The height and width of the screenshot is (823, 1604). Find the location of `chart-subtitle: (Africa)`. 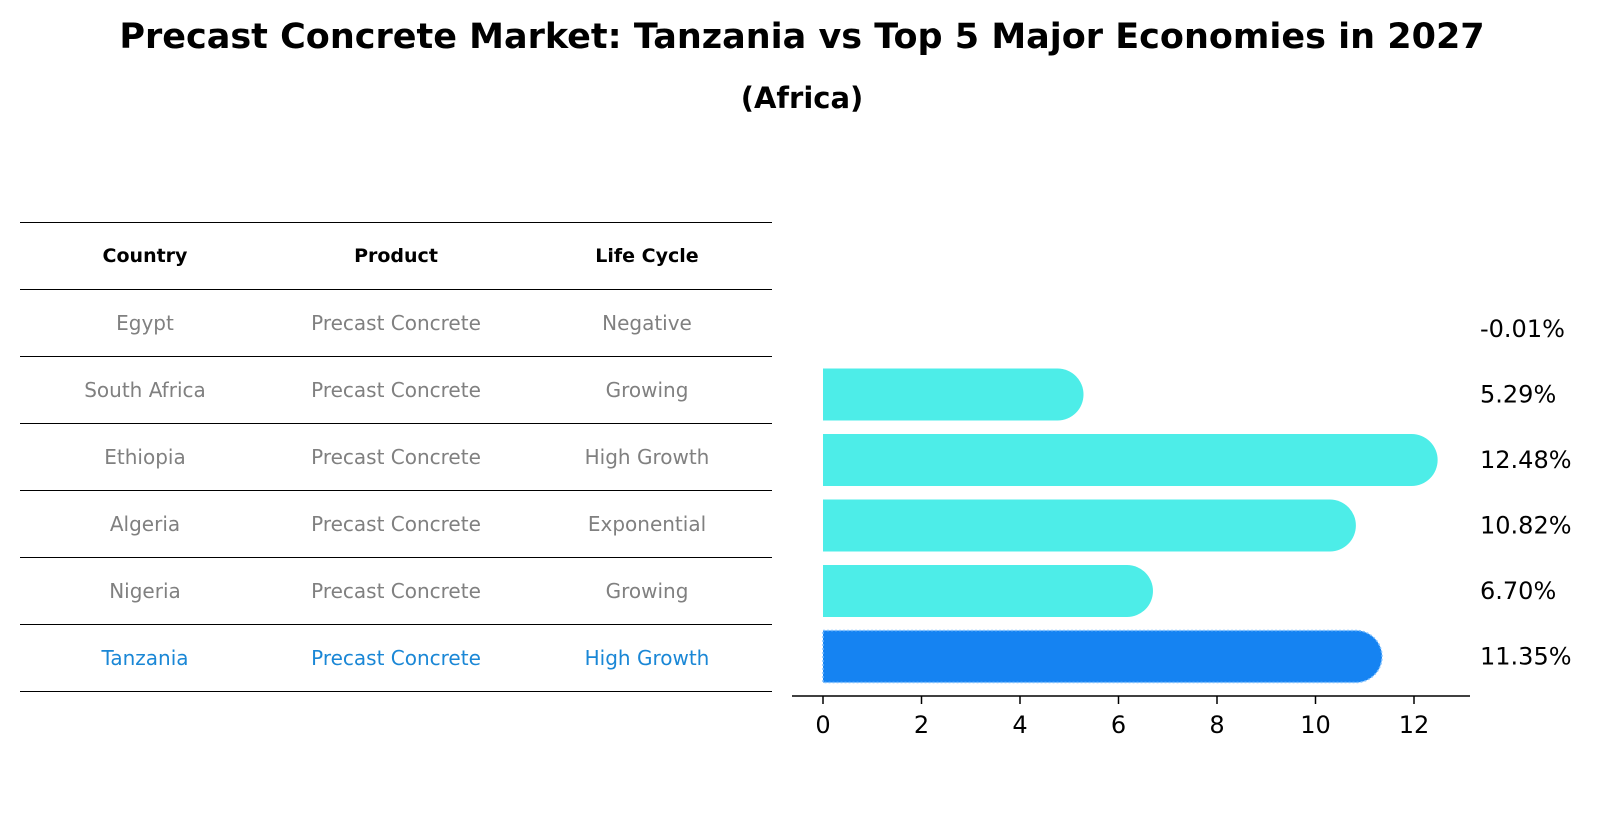

chart-subtitle: (Africa) is located at coordinates (802, 98).